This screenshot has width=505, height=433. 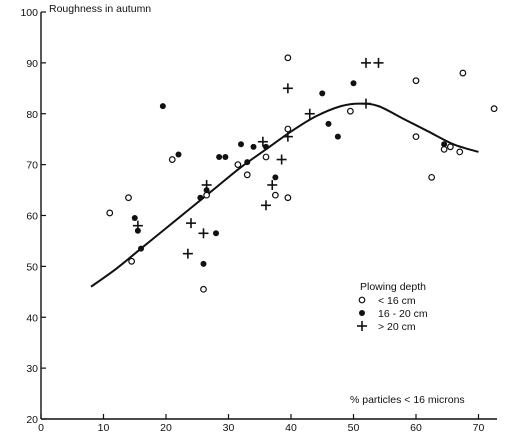 I want to click on y-tick-label: 40, so click(x=32, y=318).